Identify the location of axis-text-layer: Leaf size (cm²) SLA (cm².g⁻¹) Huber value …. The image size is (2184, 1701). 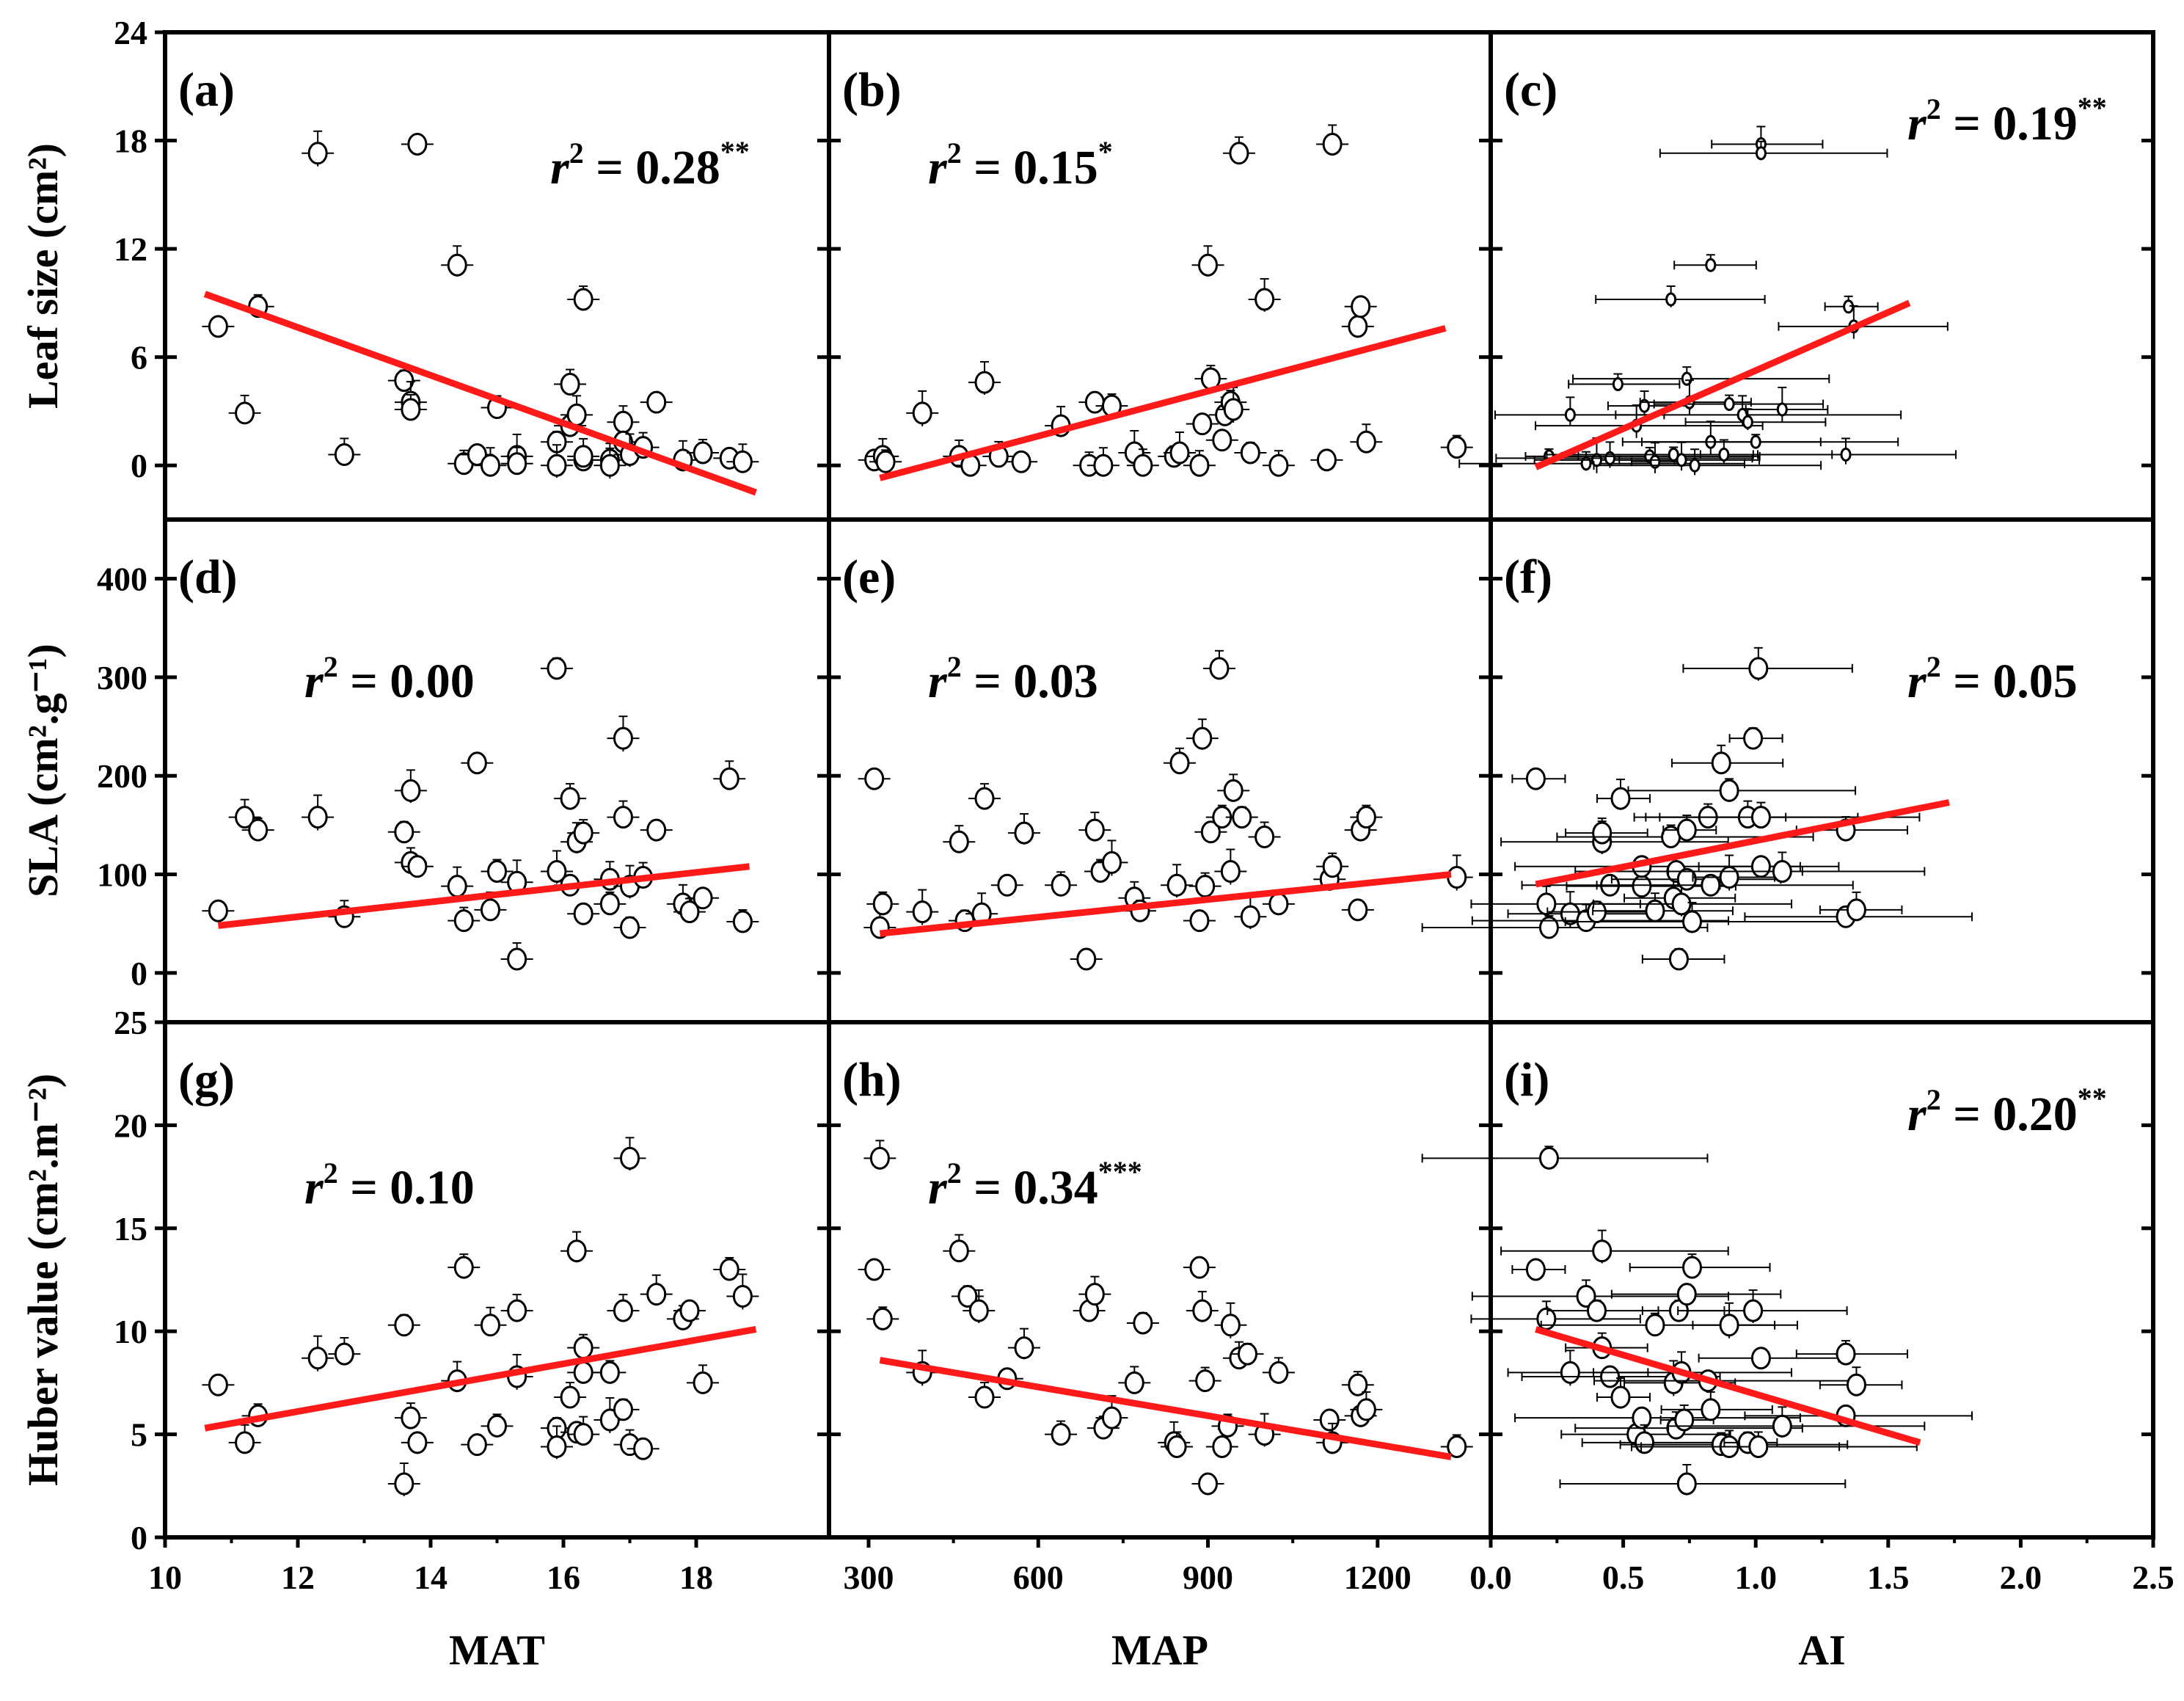
(43, 815).